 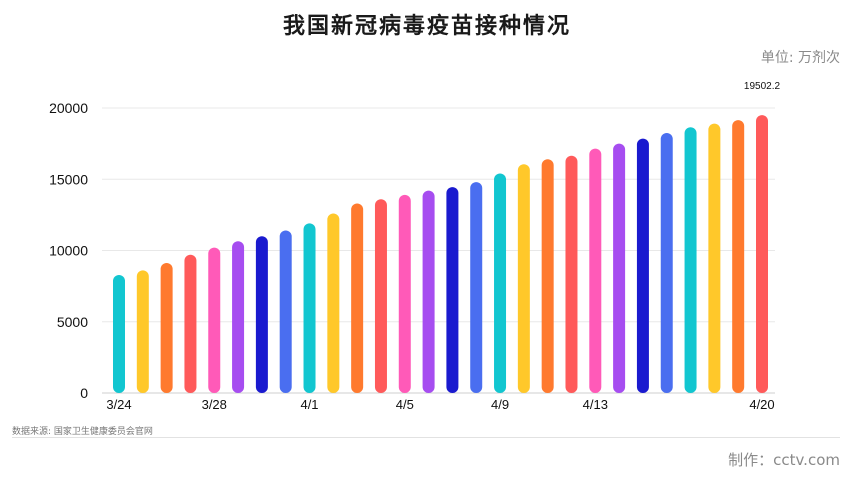 What do you see at coordinates (68, 108) in the screenshot?
I see `y-tick-label: 20000` at bounding box center [68, 108].